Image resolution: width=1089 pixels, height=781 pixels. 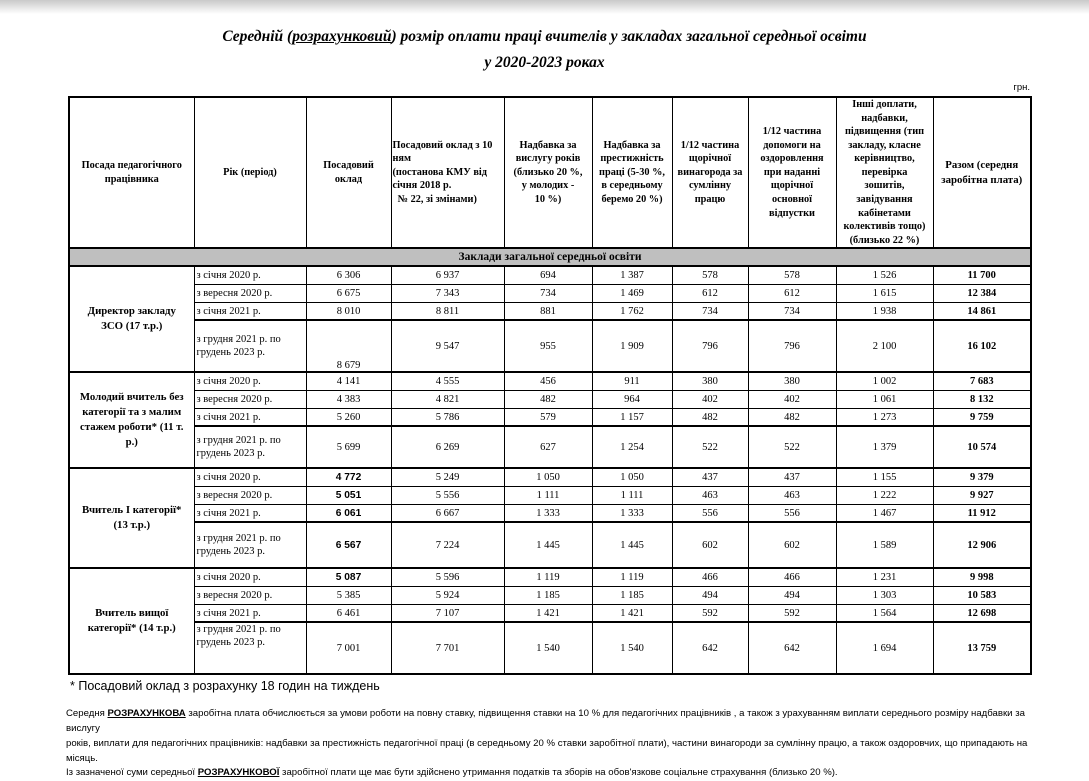 I want to click on value-cell: 578, so click(x=710, y=275).